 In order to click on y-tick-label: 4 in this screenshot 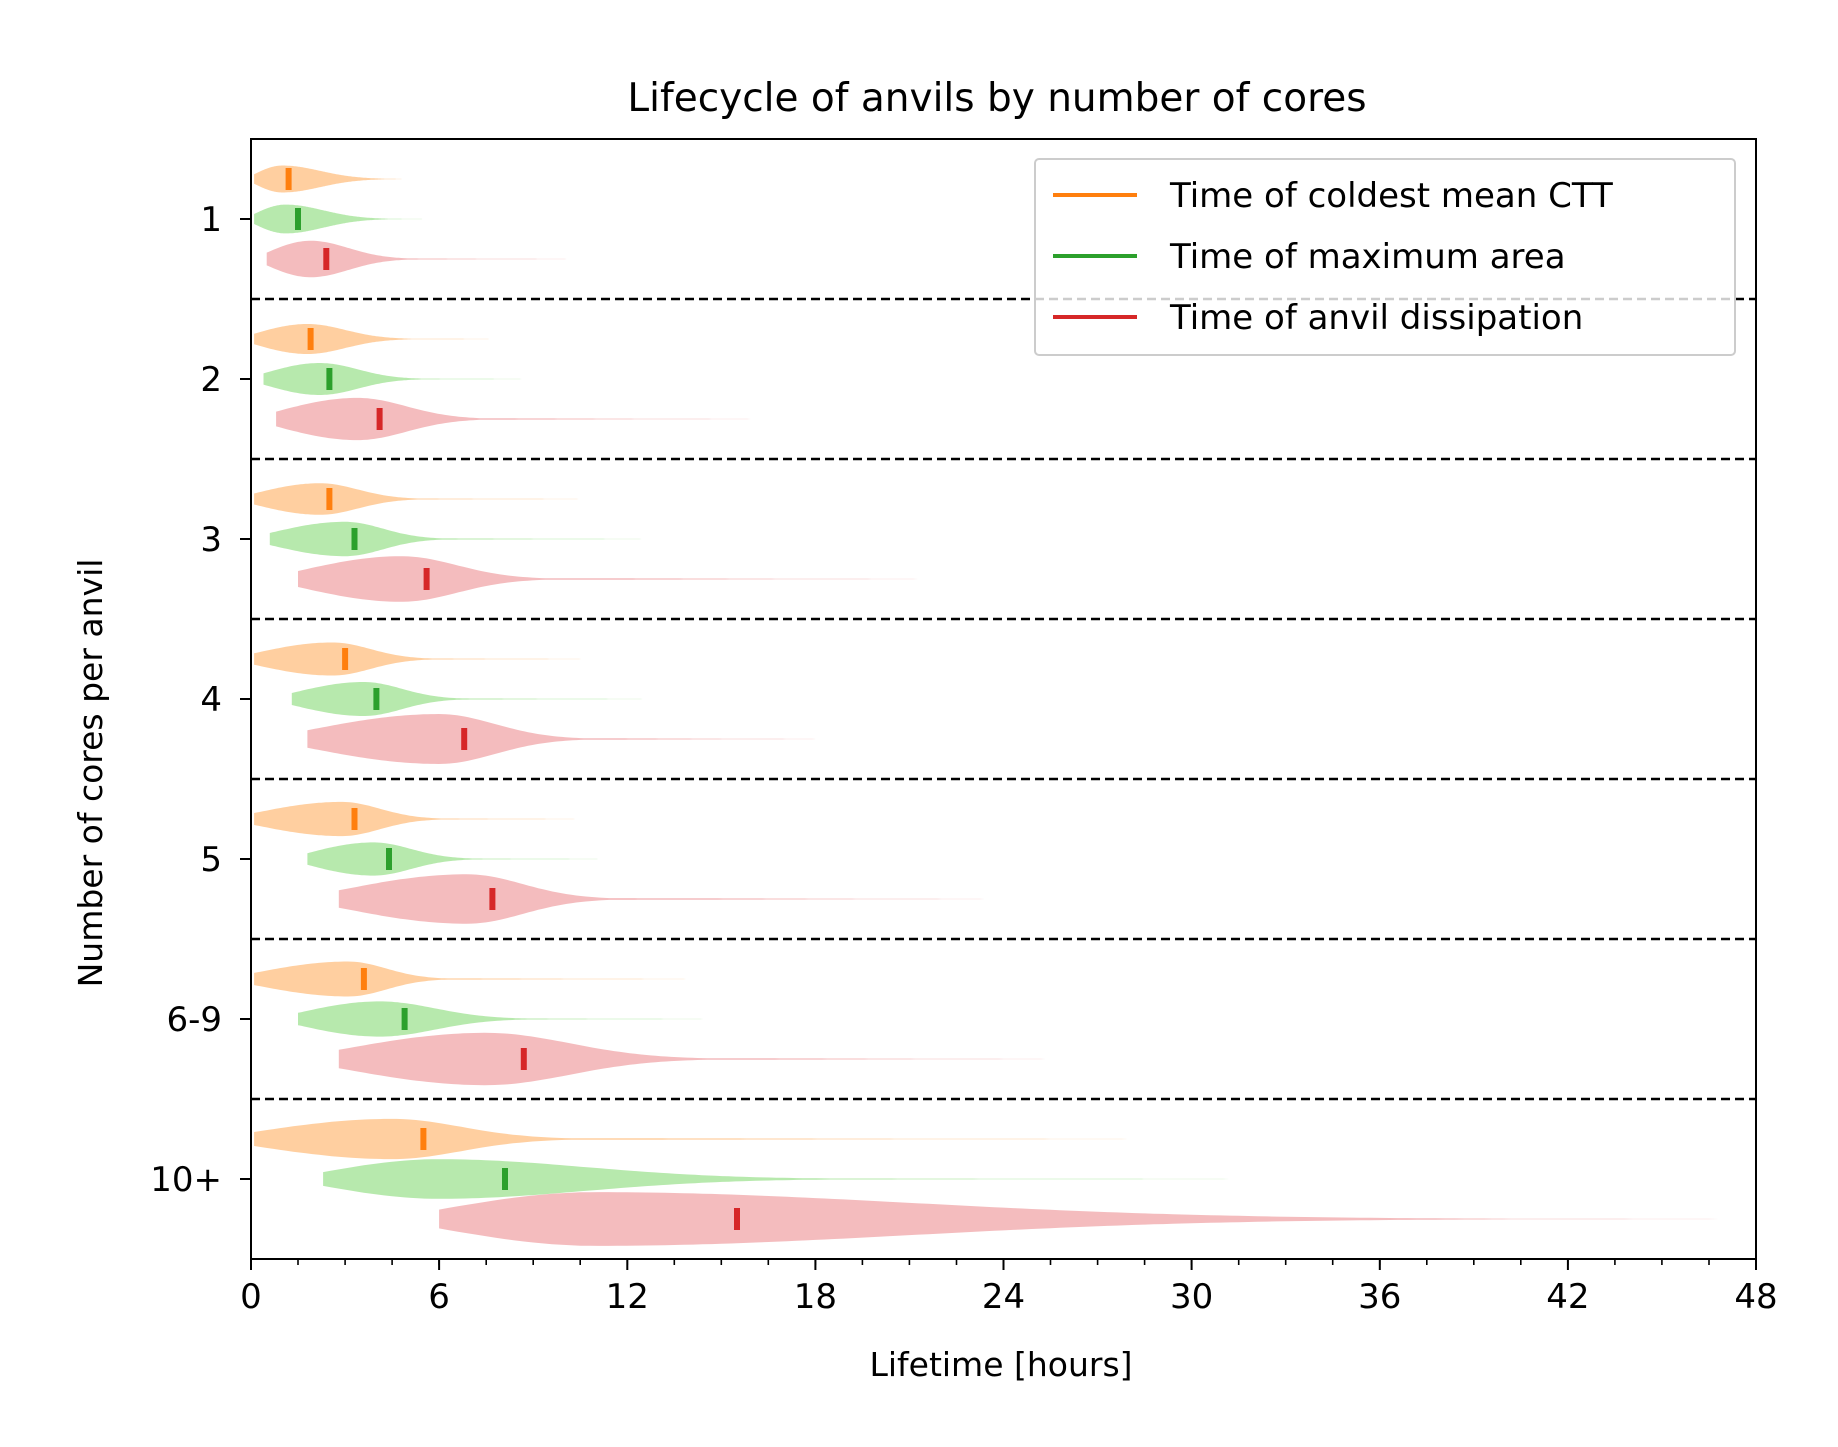, I will do `click(211, 700)`.